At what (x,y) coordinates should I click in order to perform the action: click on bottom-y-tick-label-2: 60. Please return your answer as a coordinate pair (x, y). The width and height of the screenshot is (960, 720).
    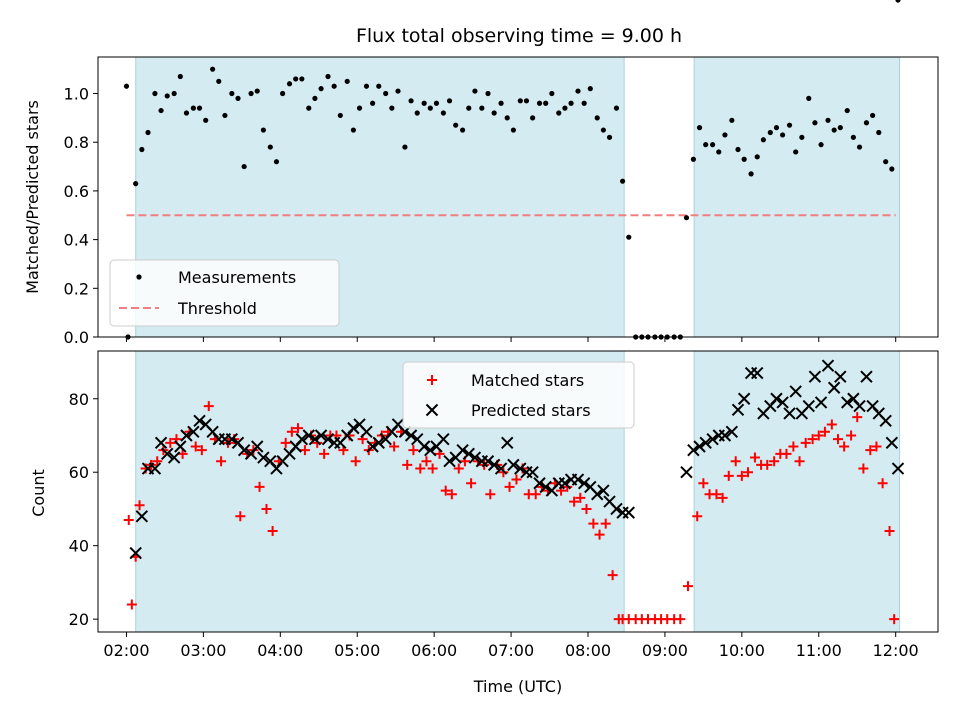
    Looking at the image, I should click on (79, 472).